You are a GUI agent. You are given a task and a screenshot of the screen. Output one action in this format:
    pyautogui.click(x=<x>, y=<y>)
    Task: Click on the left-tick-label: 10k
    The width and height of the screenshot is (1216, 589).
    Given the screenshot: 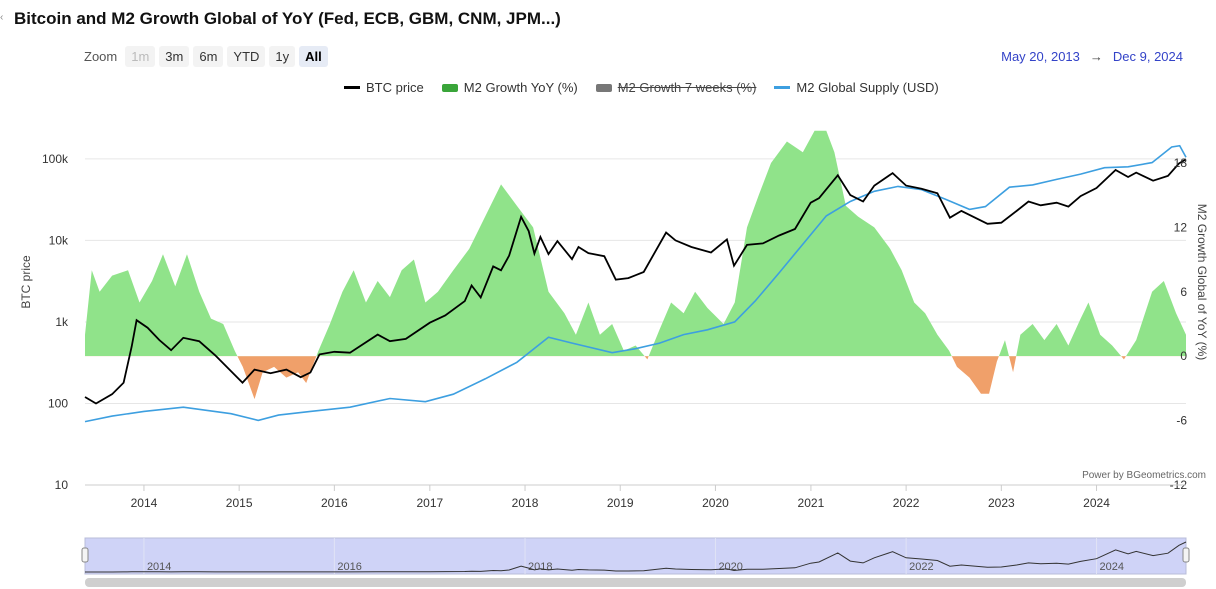 What is the action you would take?
    pyautogui.click(x=59, y=240)
    